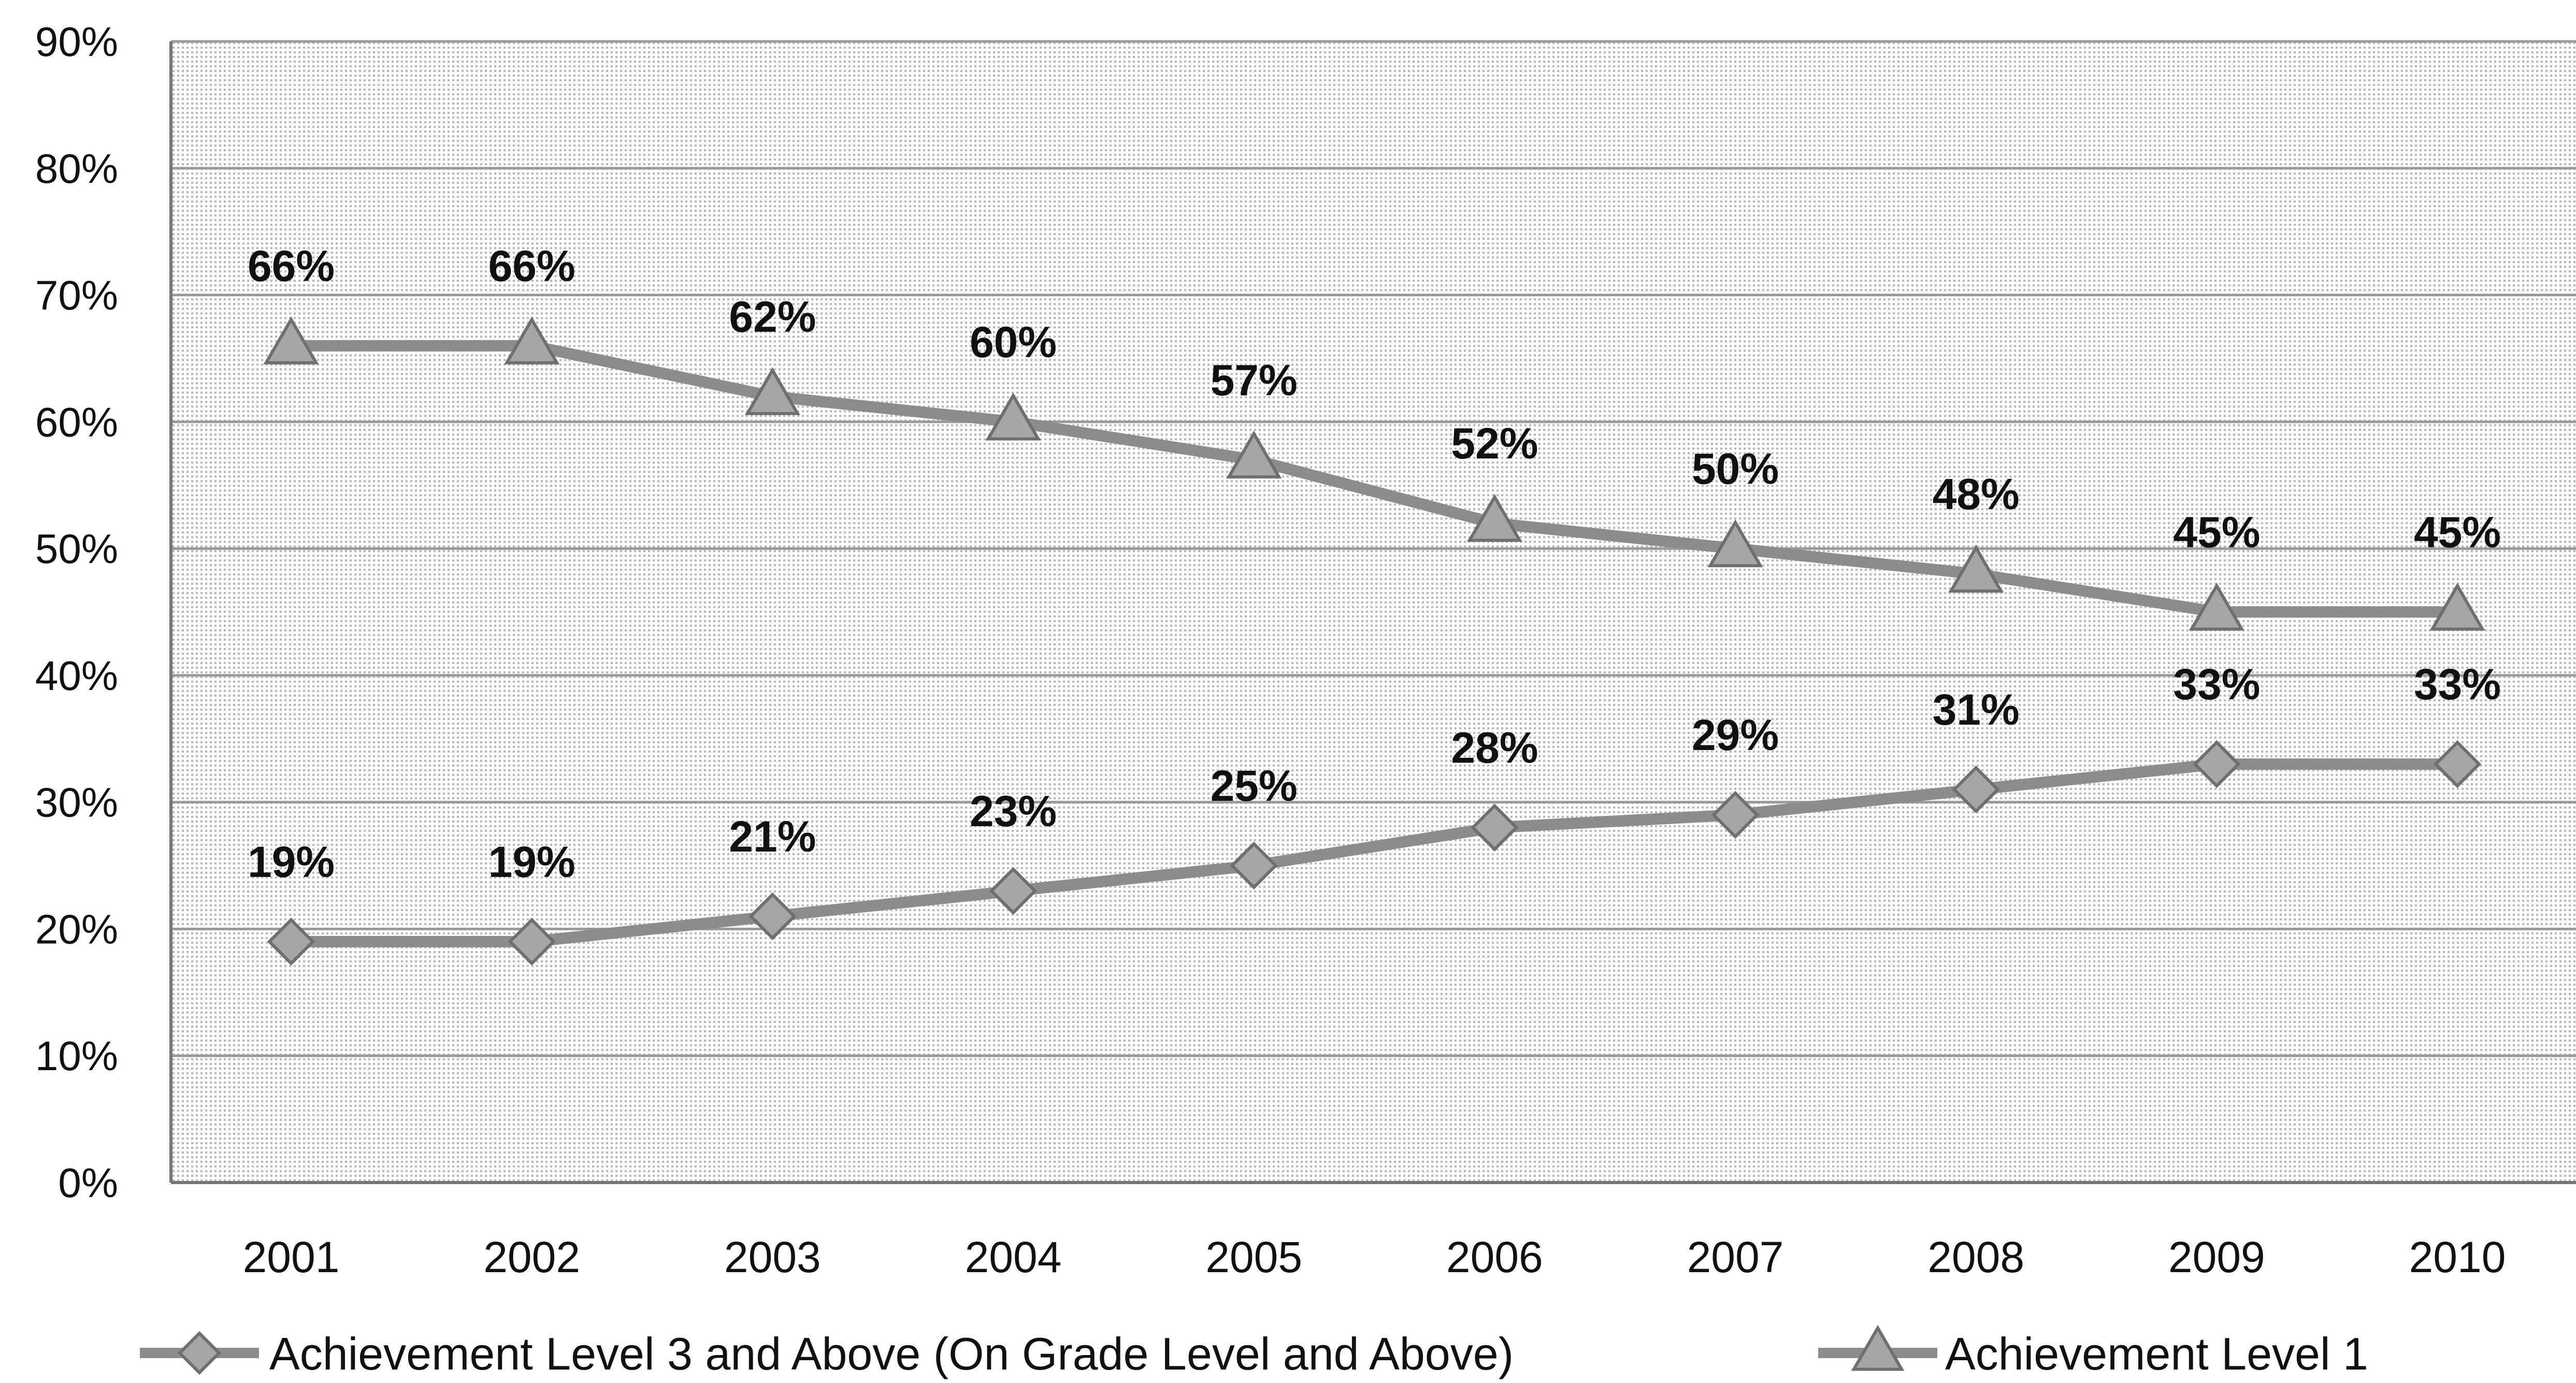  What do you see at coordinates (2156, 1353) in the screenshot?
I see `legend-label: Achievement Level 1` at bounding box center [2156, 1353].